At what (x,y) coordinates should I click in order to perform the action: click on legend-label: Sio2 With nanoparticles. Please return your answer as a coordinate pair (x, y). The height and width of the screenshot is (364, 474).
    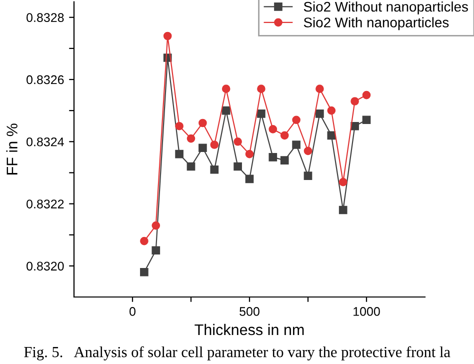
    Looking at the image, I should click on (376, 23).